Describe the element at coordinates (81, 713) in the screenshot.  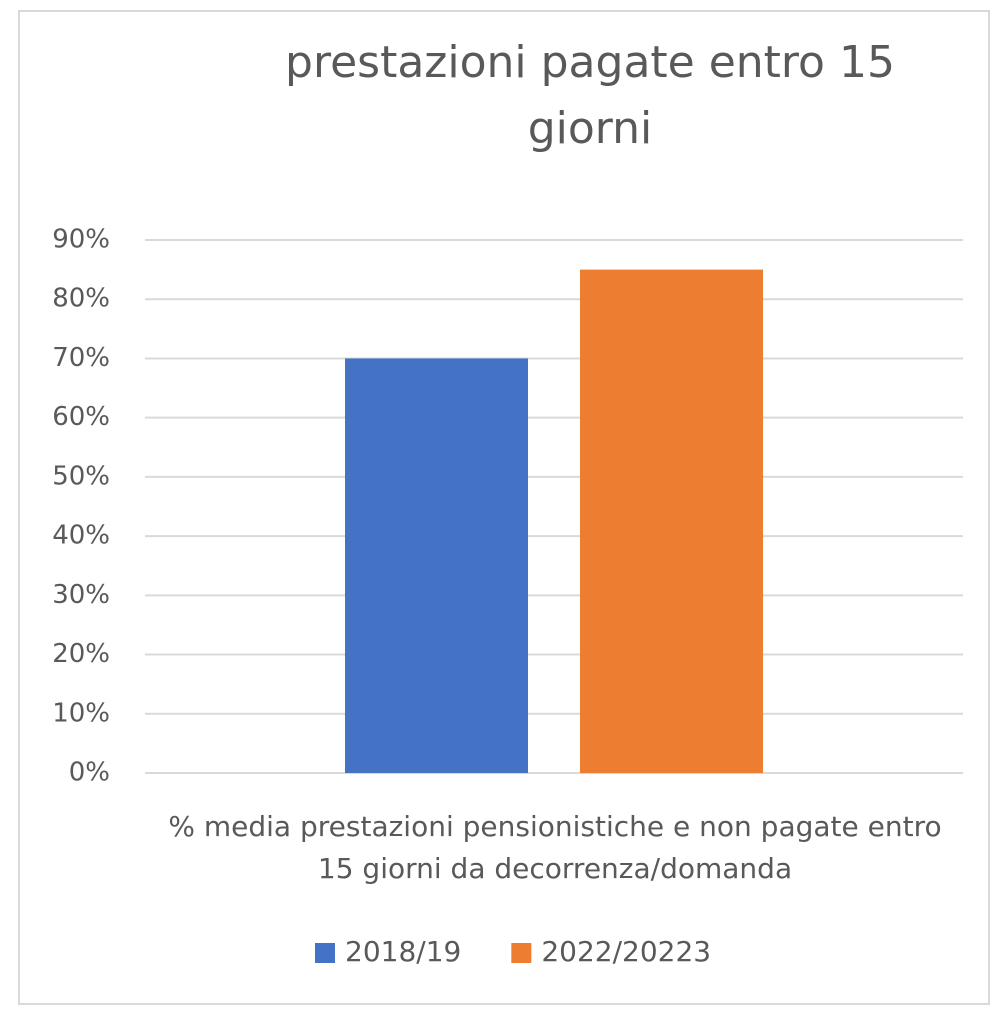
I see `y-tick-label: 10%` at that location.